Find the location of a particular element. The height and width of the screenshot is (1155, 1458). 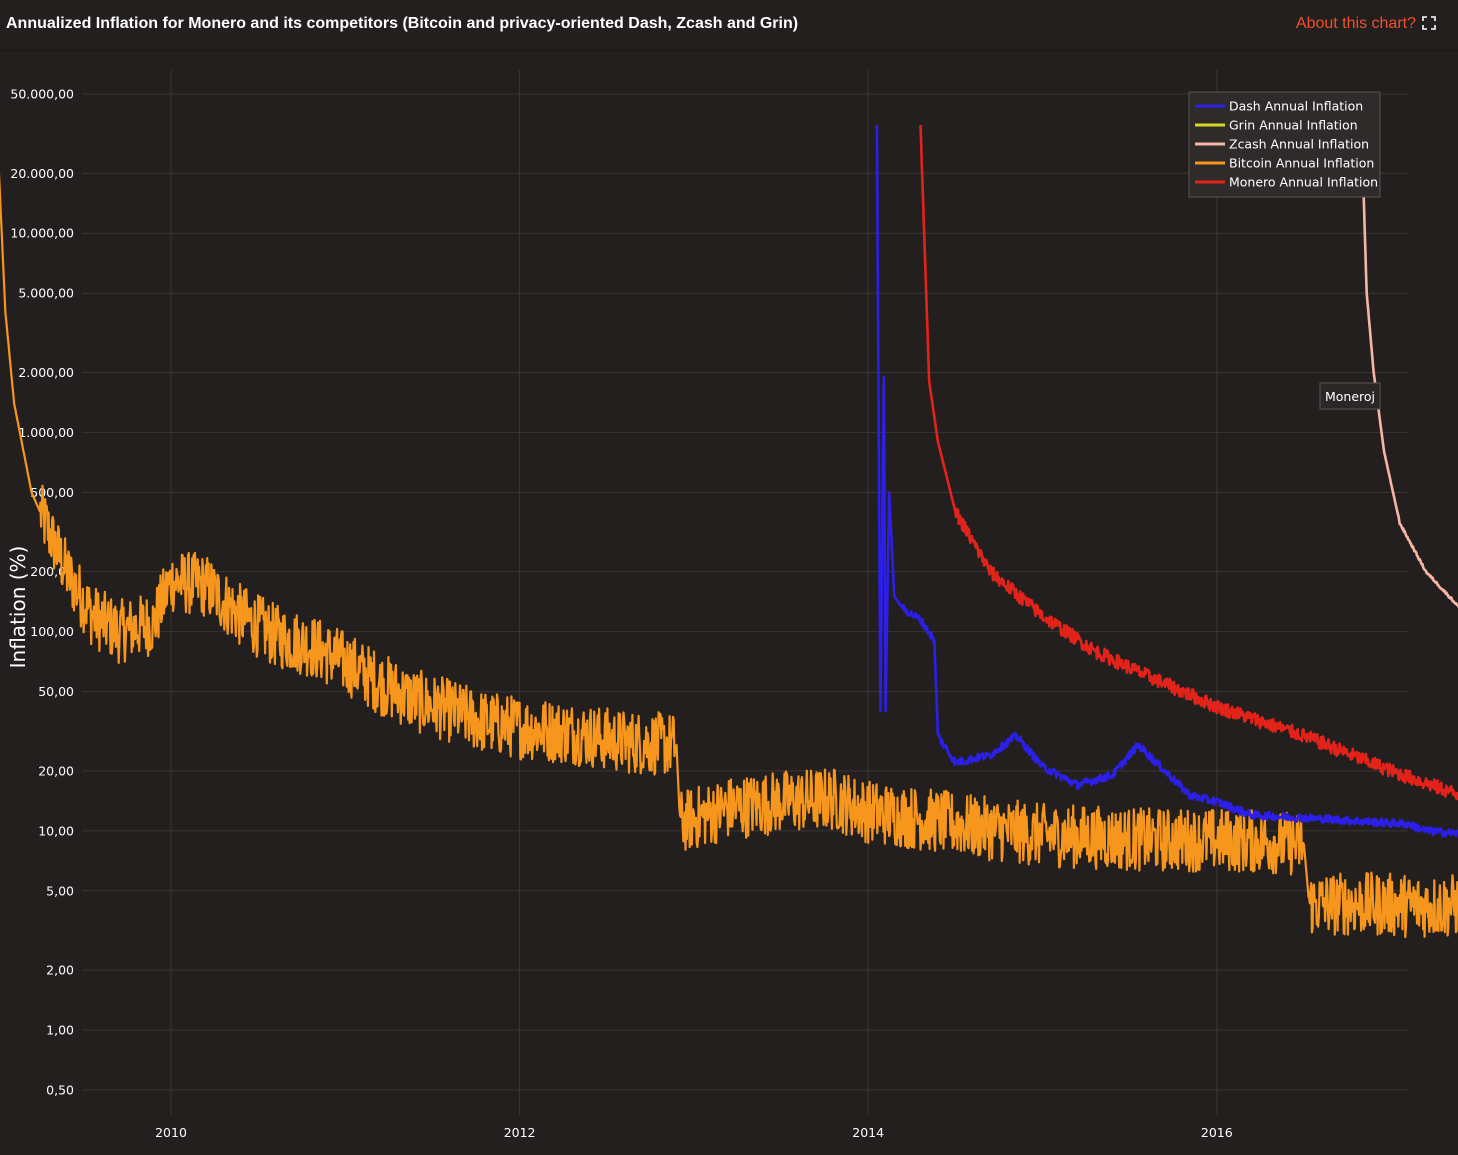

y-tick-label: 50.000,00 is located at coordinates (42, 94).